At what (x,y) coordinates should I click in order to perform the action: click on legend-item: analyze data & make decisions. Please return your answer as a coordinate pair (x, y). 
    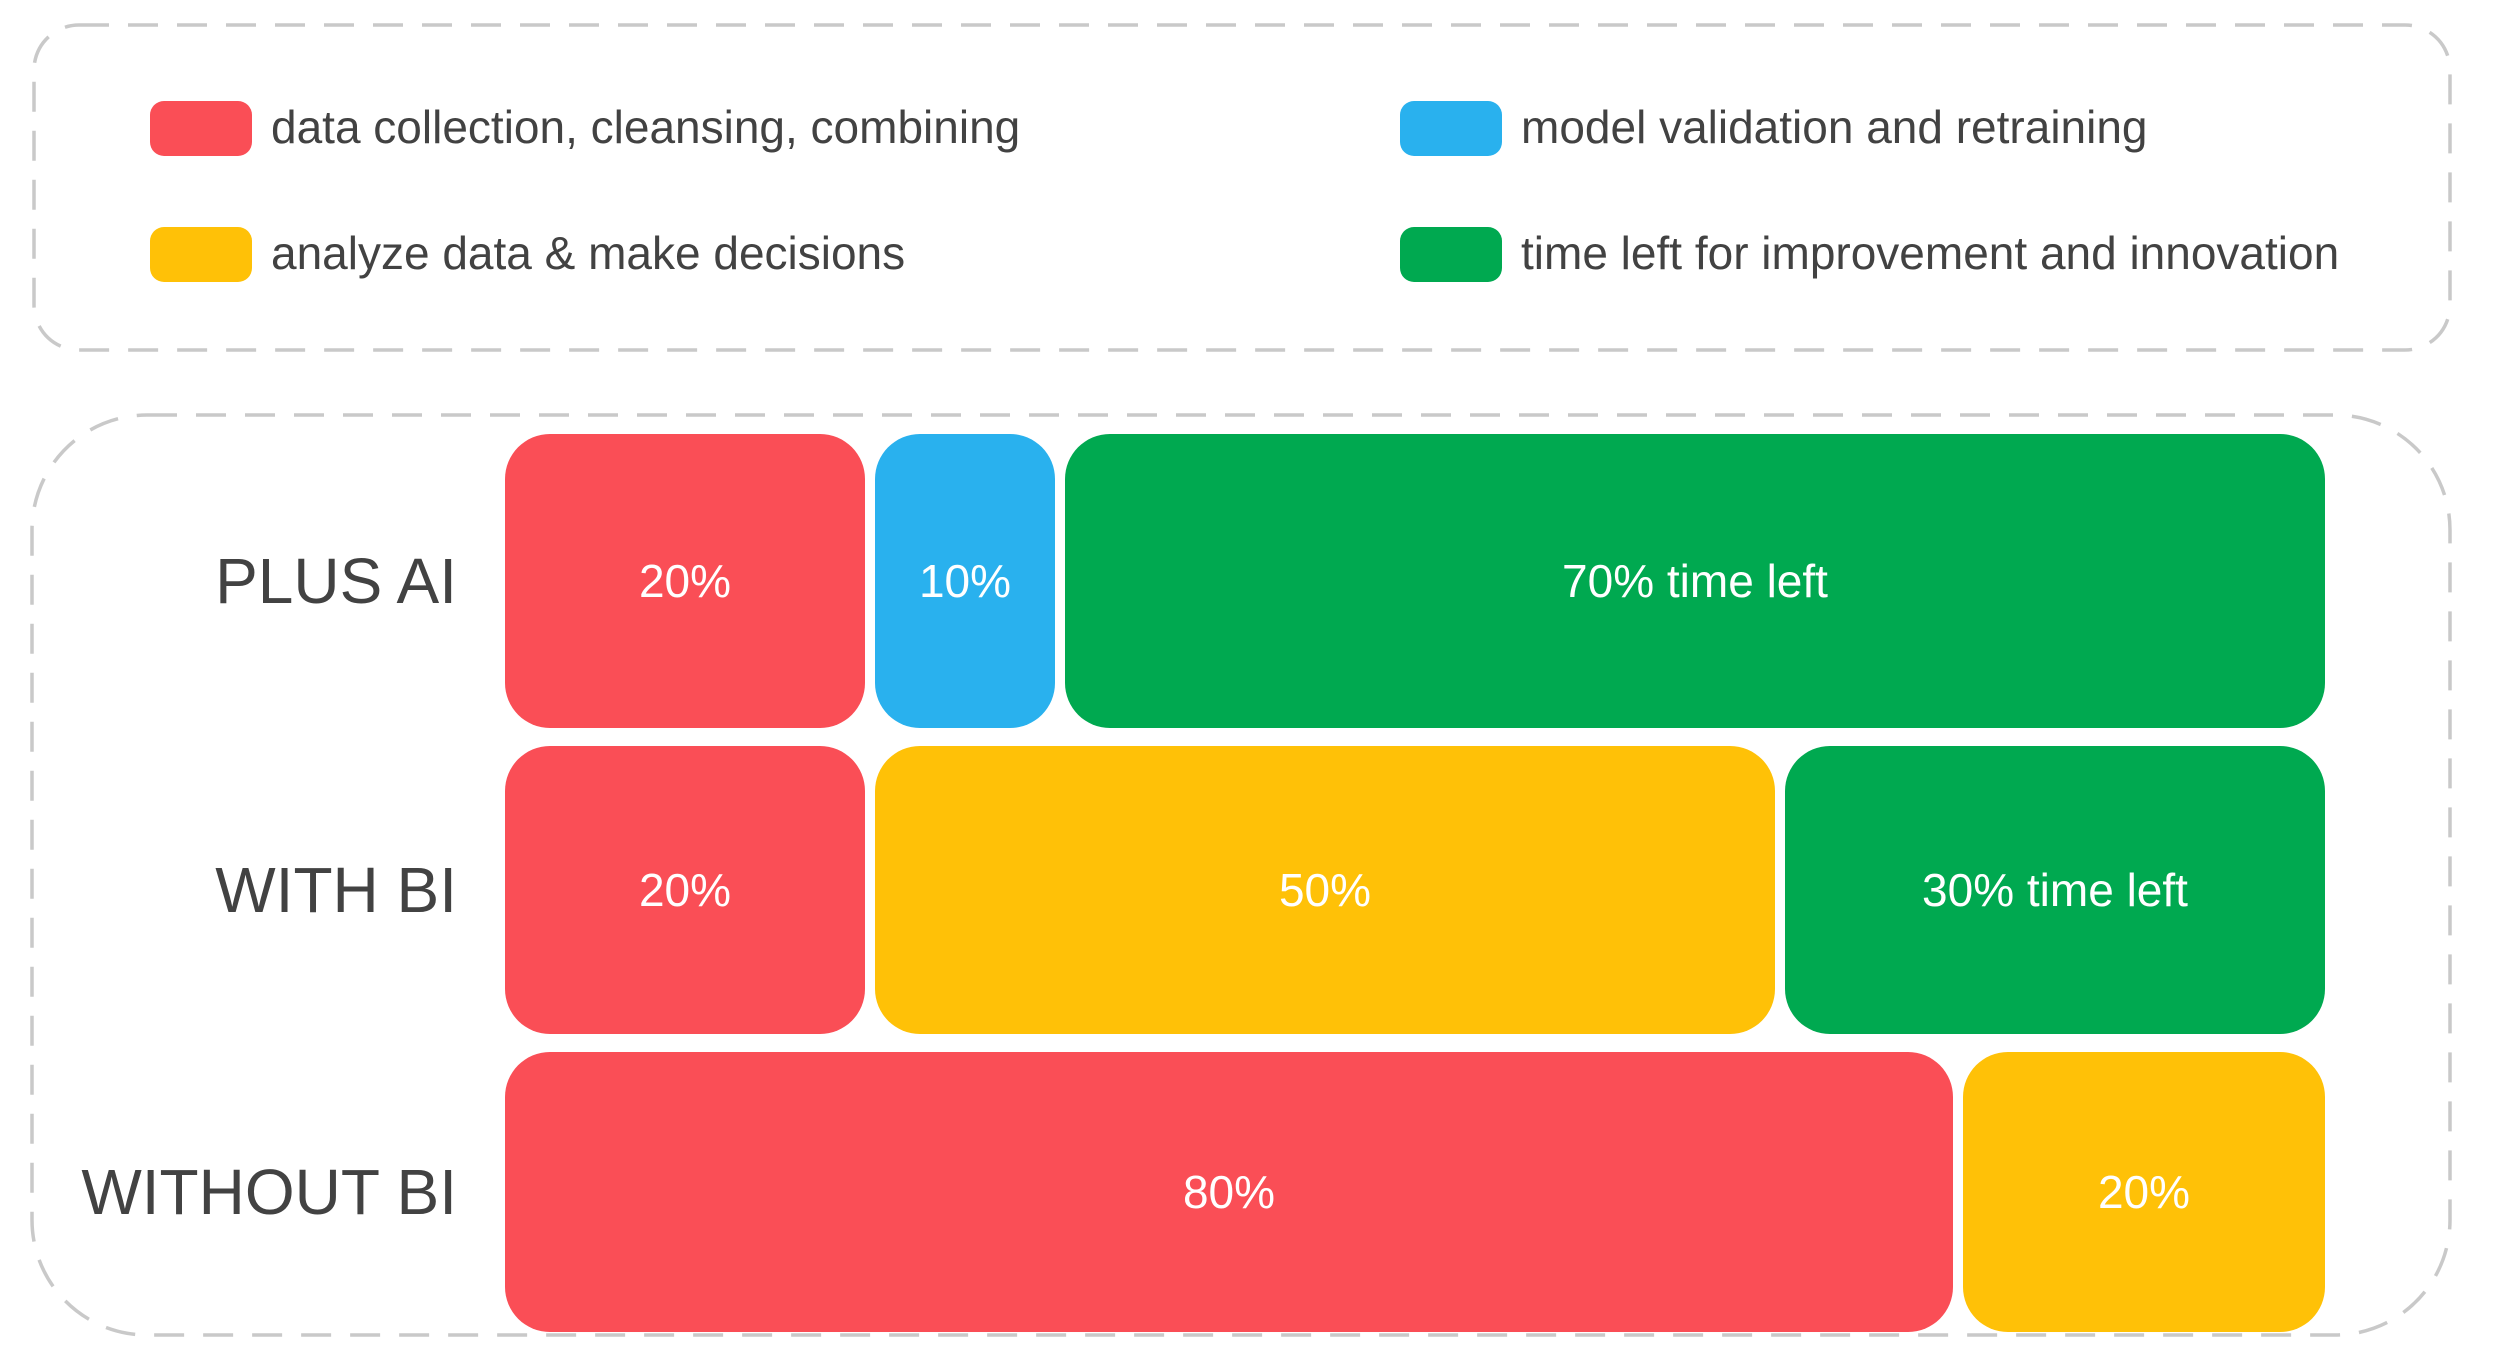
    Looking at the image, I should click on (527, 254).